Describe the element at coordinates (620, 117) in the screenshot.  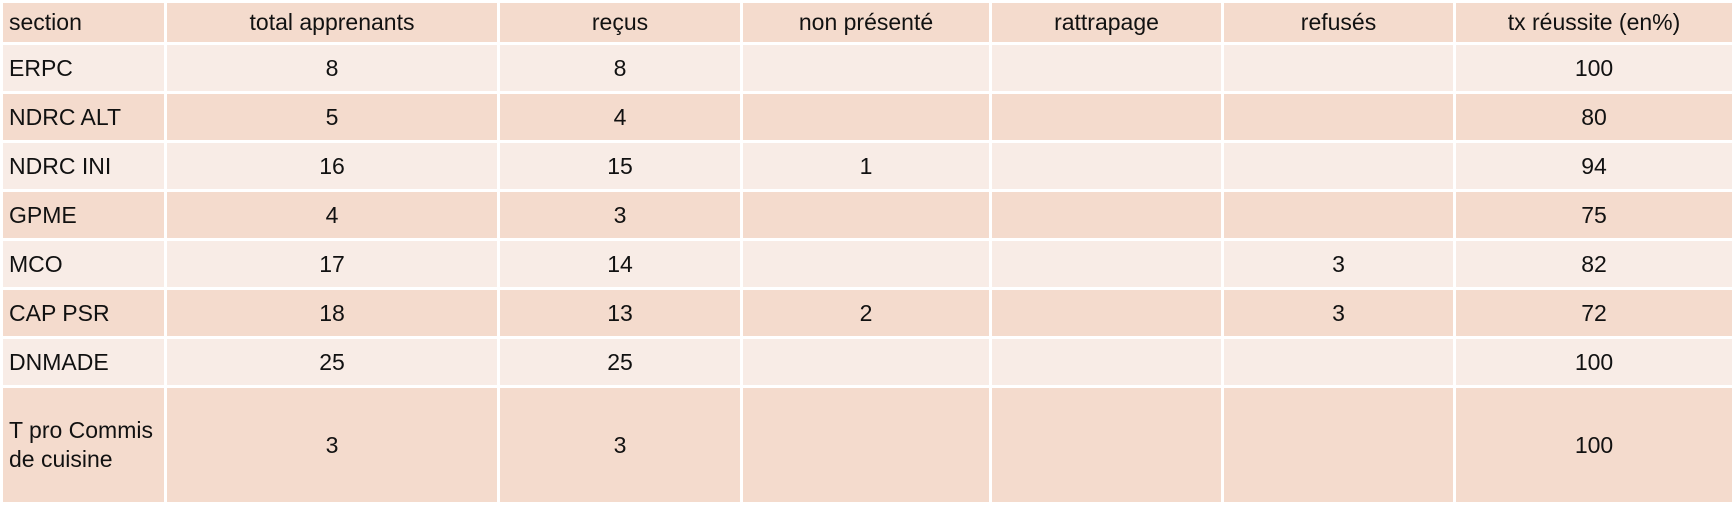
I see `cell-recus: 4` at that location.